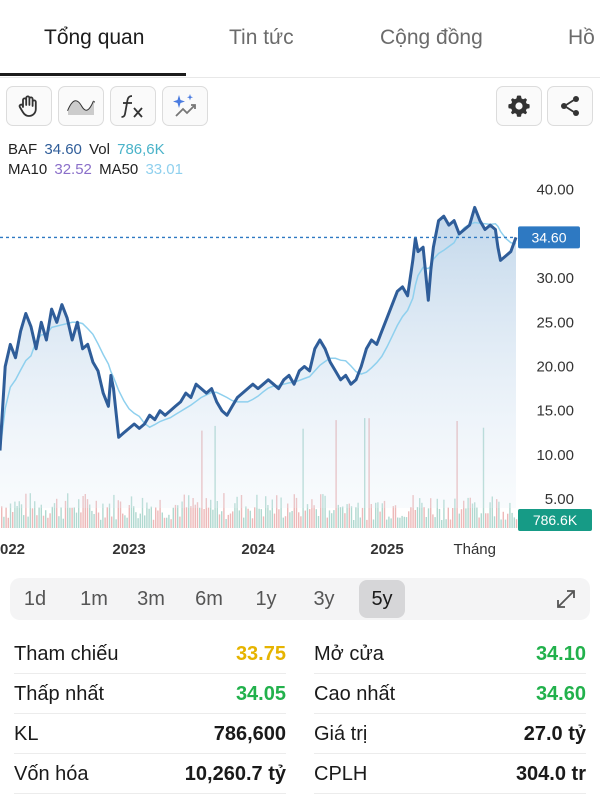 The height and width of the screenshot is (800, 600). Describe the element at coordinates (300, 599) in the screenshot. I see `time-range-selector: 1d 1m 3m 6m 1y 3y 5y` at that location.